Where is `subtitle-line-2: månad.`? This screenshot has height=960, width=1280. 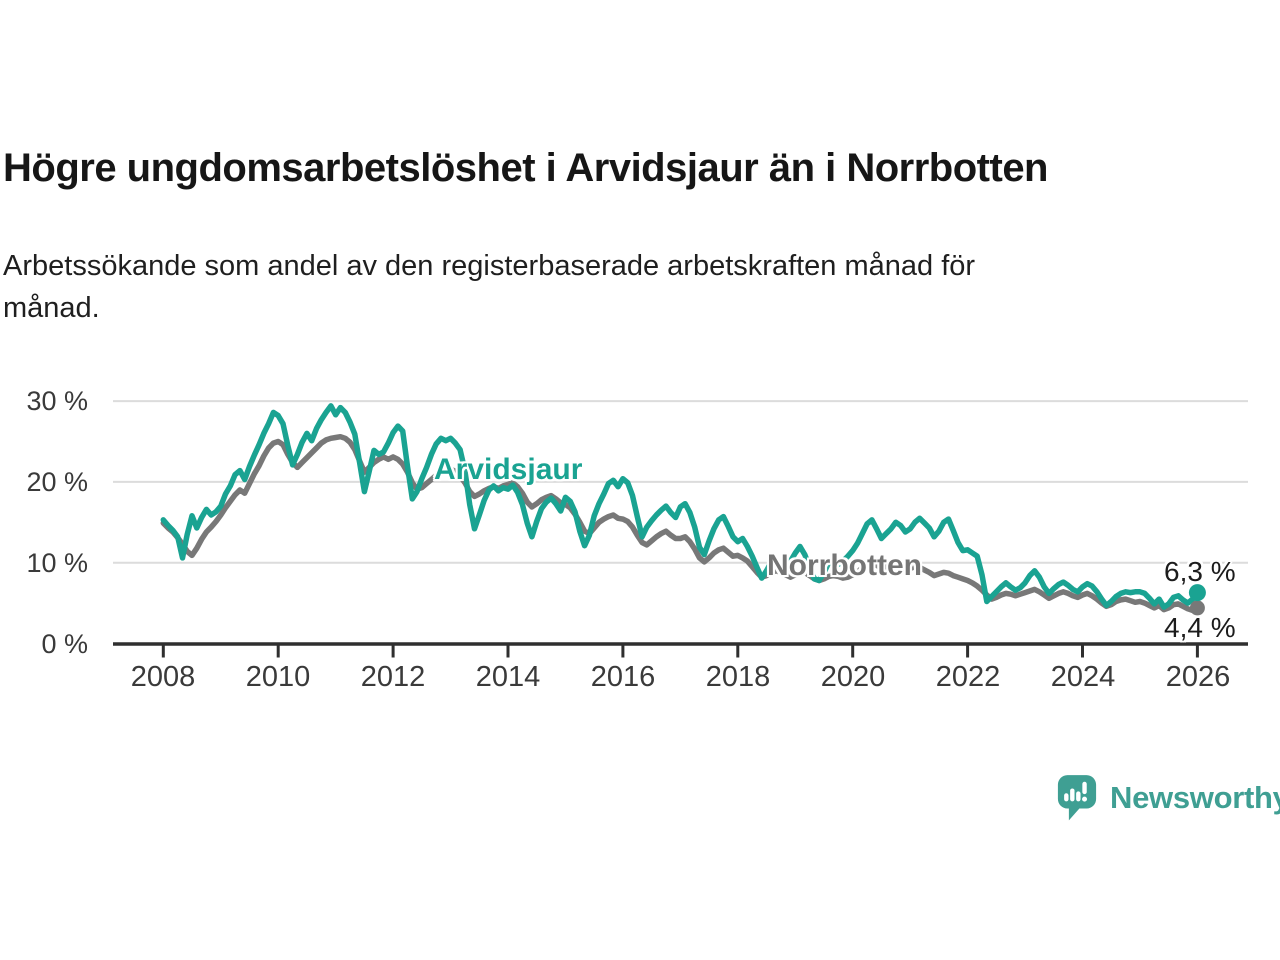 subtitle-line-2: månad. is located at coordinates (51, 308).